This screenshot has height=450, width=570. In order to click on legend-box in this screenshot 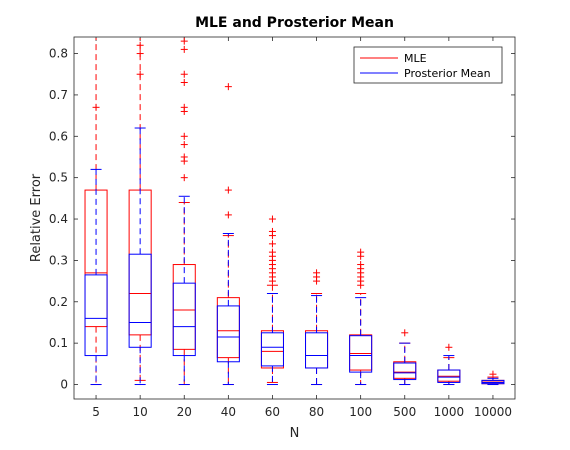, I will do `click(428, 65)`.